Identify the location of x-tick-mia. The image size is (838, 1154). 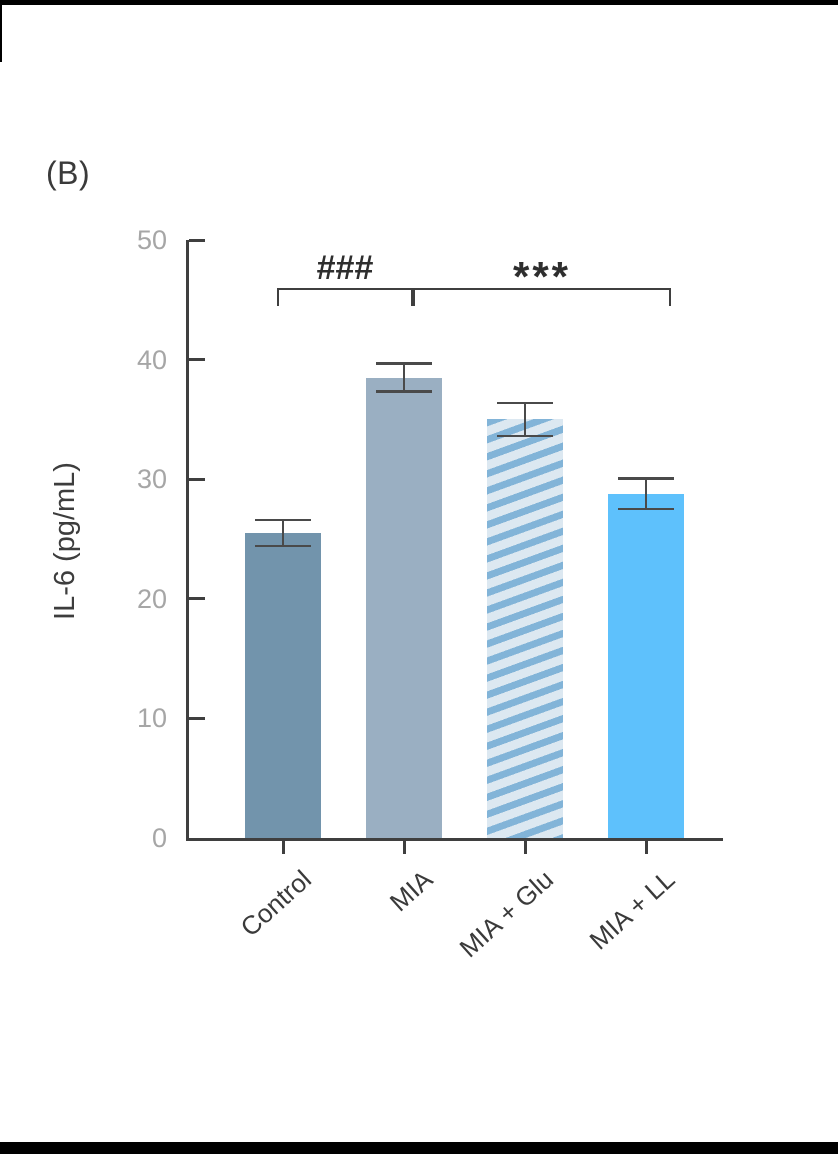
(404, 847).